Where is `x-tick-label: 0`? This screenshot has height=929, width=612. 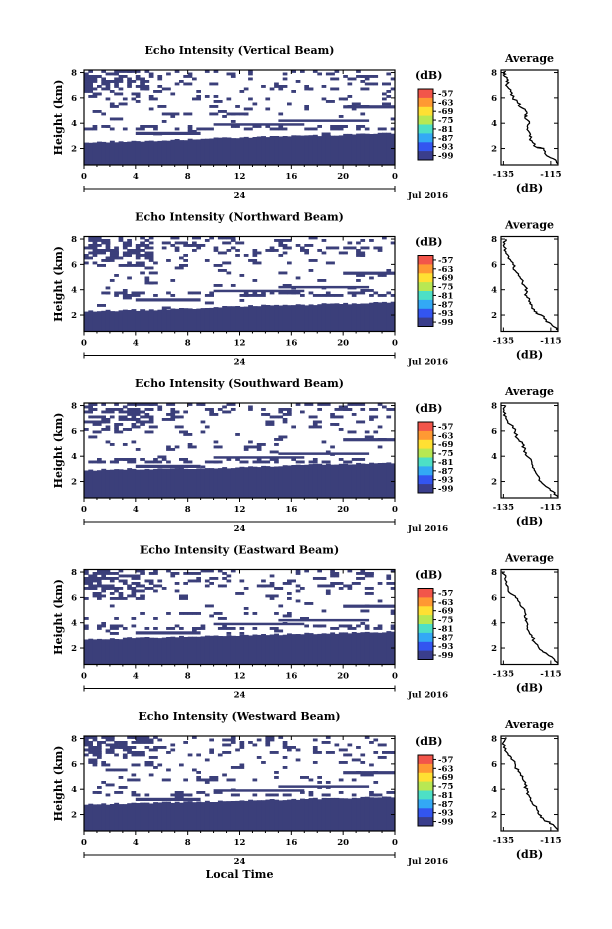
x-tick-label: 0 is located at coordinates (84, 677).